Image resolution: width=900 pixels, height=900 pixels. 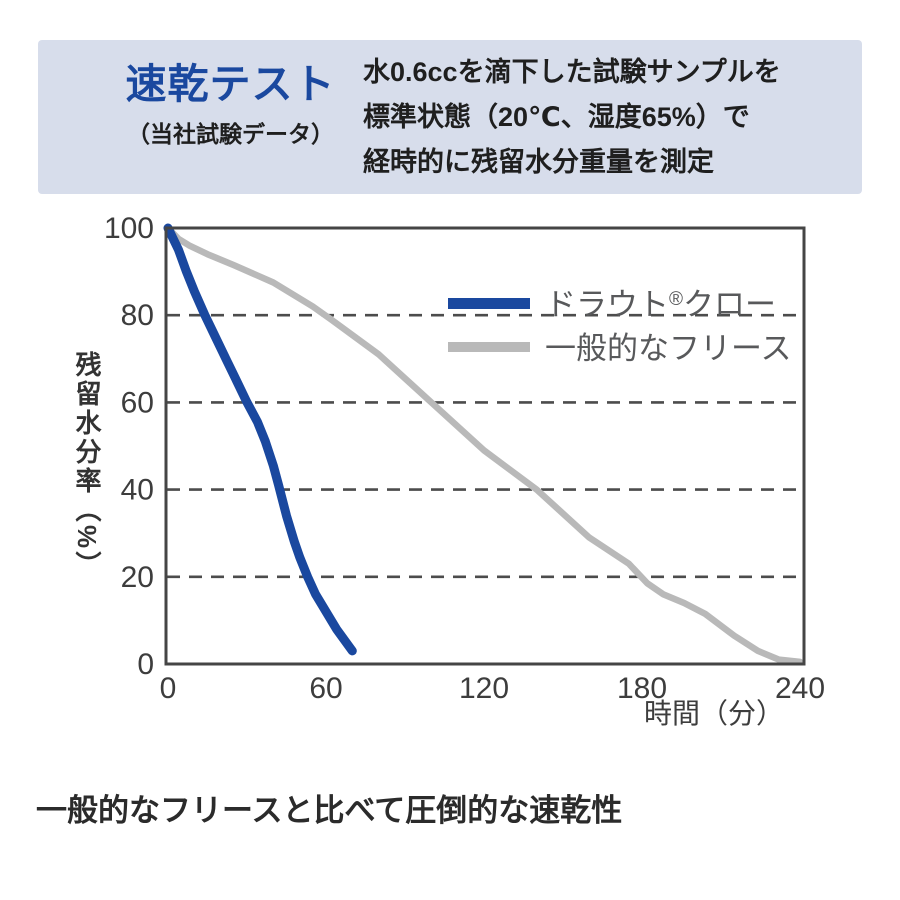 What do you see at coordinates (484, 688) in the screenshot?
I see `x-tick-label: 120` at bounding box center [484, 688].